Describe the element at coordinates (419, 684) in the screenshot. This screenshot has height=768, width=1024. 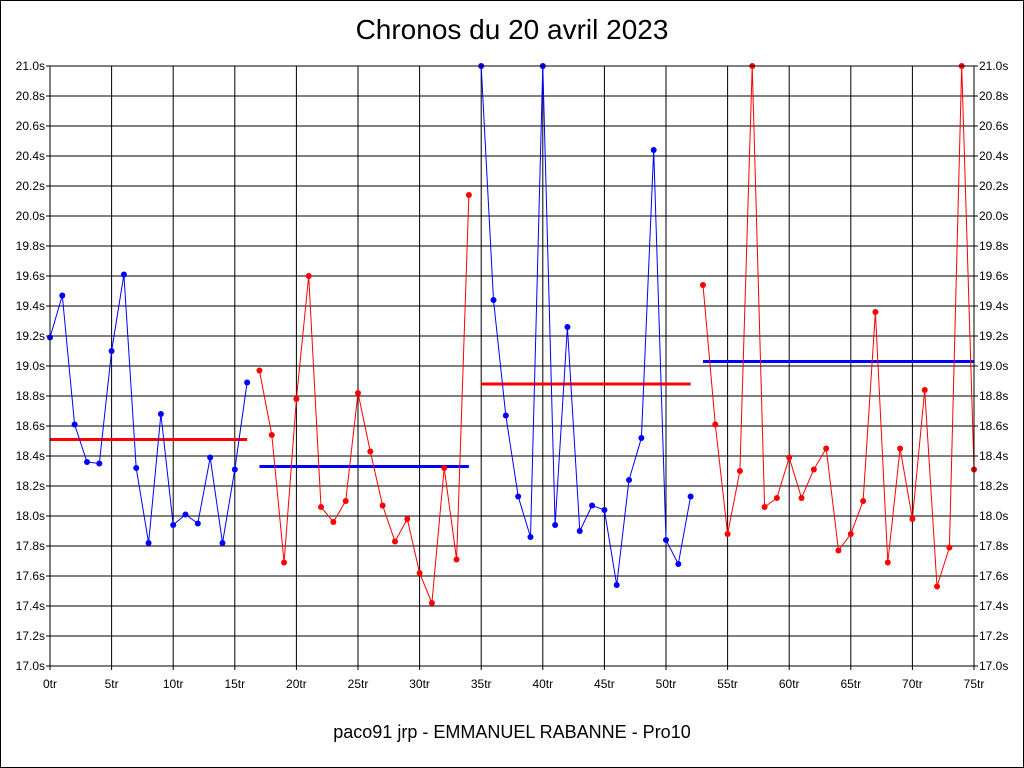
I see `x-tick-label: 30tr` at that location.